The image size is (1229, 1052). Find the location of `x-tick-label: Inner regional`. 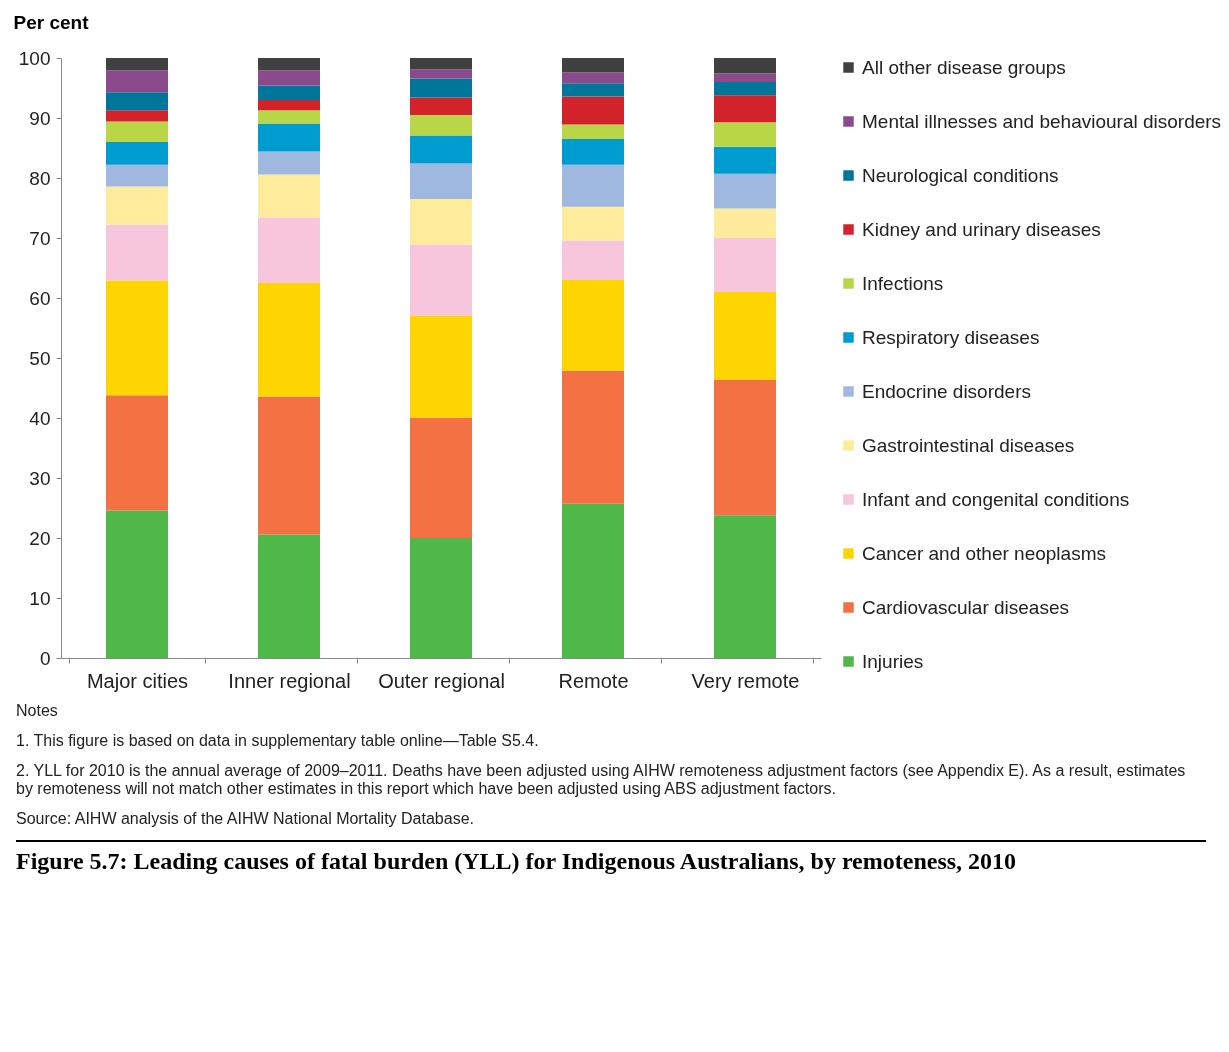

x-tick-label: Inner regional is located at coordinates (289, 680).